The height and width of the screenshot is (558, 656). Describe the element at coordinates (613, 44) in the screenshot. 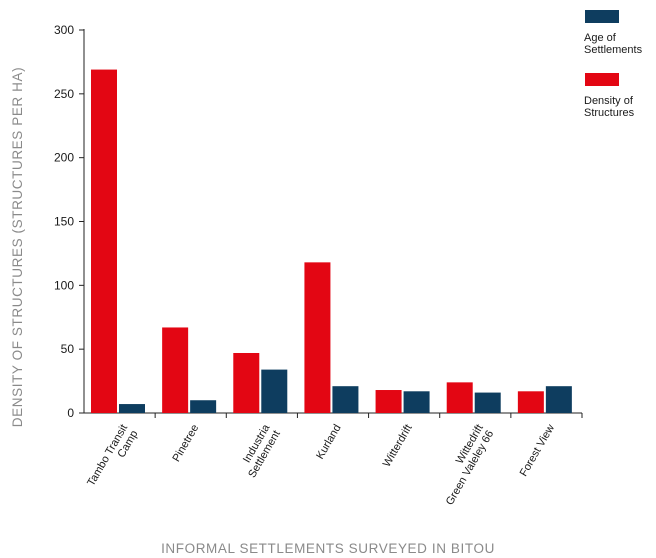

I see `legend-label: Age of Settlements` at that location.